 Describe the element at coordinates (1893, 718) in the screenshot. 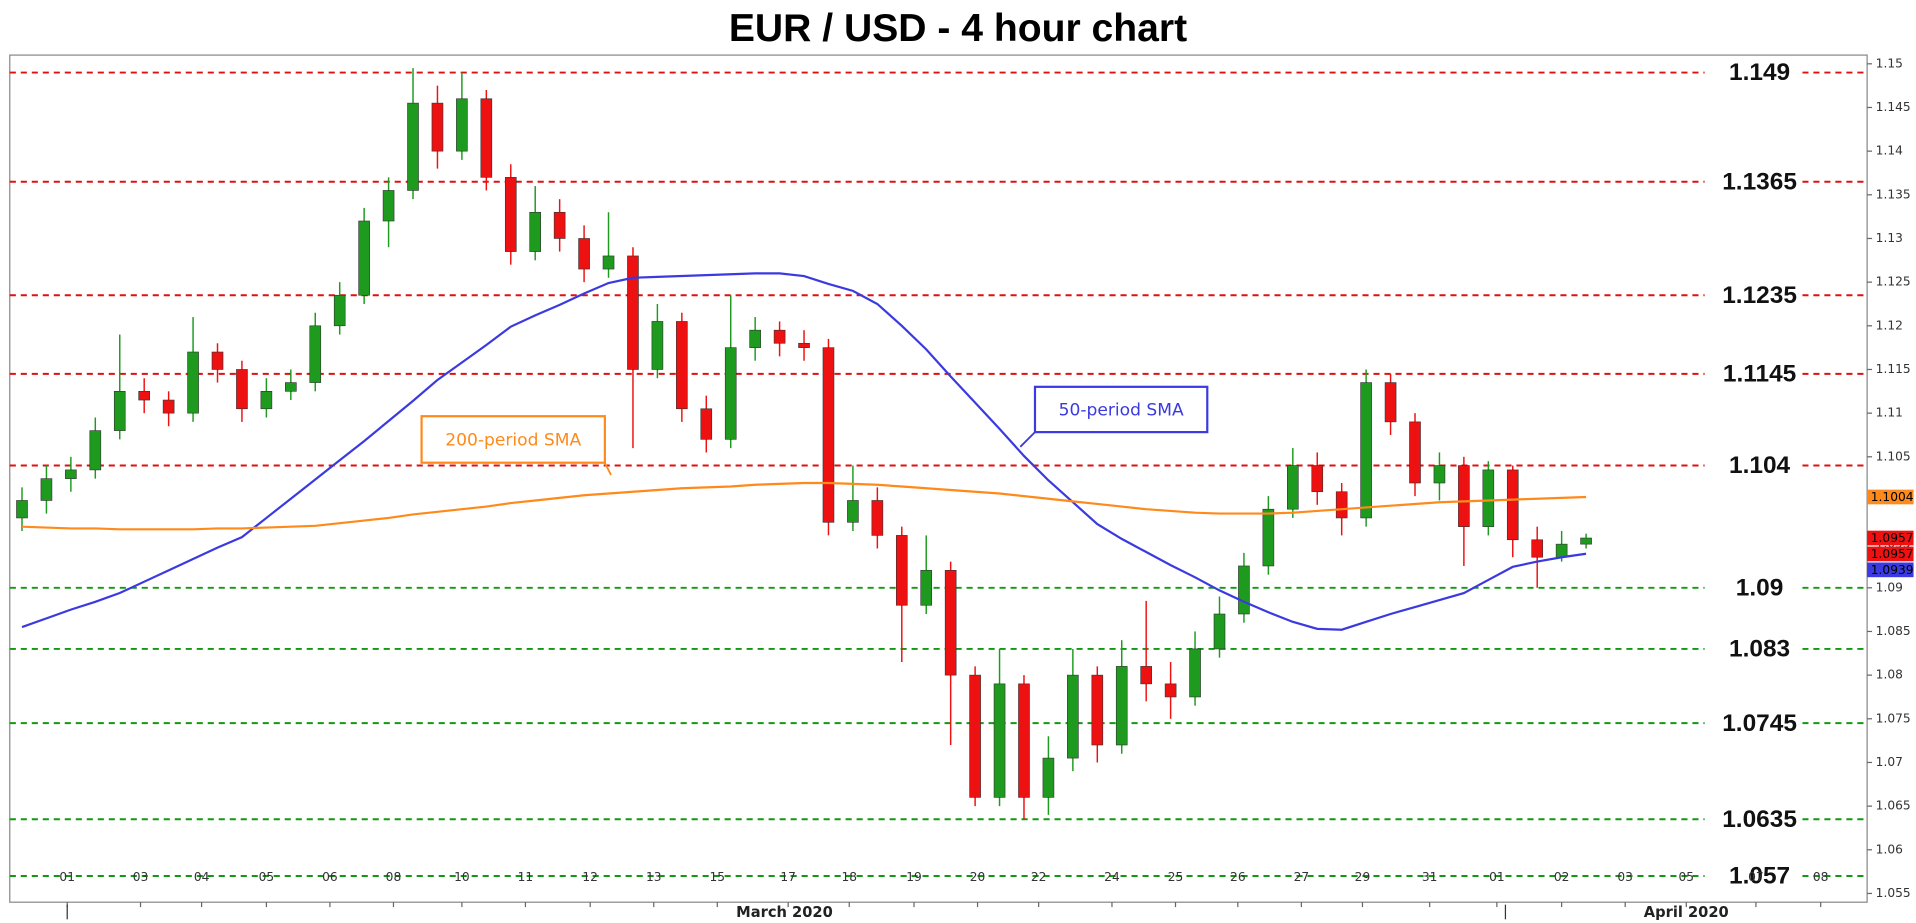

I see `y-tick-label: 1.075` at that location.